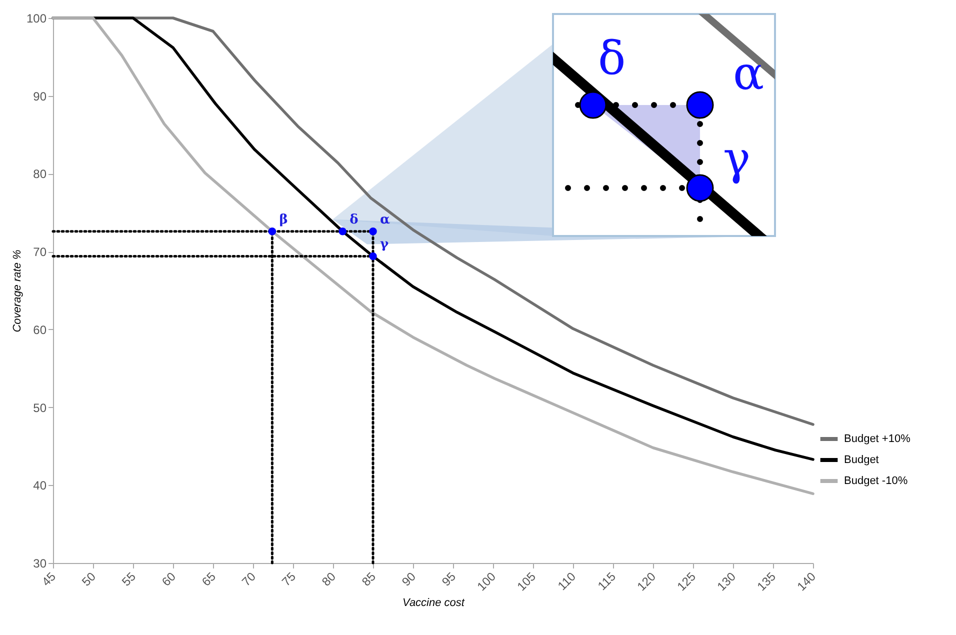  I want to click on y-tick-label: 100, so click(36, 19).